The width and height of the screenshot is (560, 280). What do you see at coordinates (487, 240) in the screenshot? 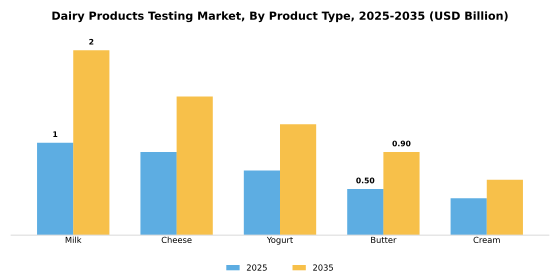
I see `x-tick-label: Cream` at bounding box center [487, 240].